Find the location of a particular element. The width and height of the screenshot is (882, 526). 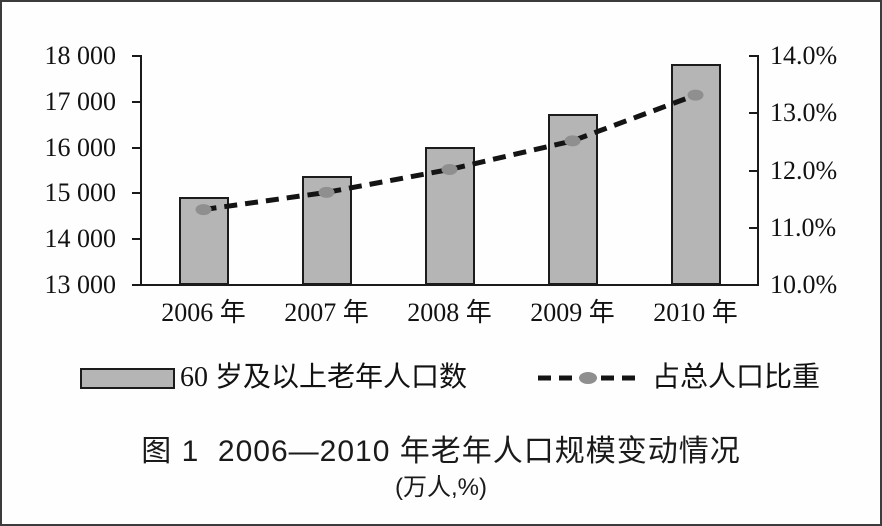

x-axis-line is located at coordinates (449, 285).